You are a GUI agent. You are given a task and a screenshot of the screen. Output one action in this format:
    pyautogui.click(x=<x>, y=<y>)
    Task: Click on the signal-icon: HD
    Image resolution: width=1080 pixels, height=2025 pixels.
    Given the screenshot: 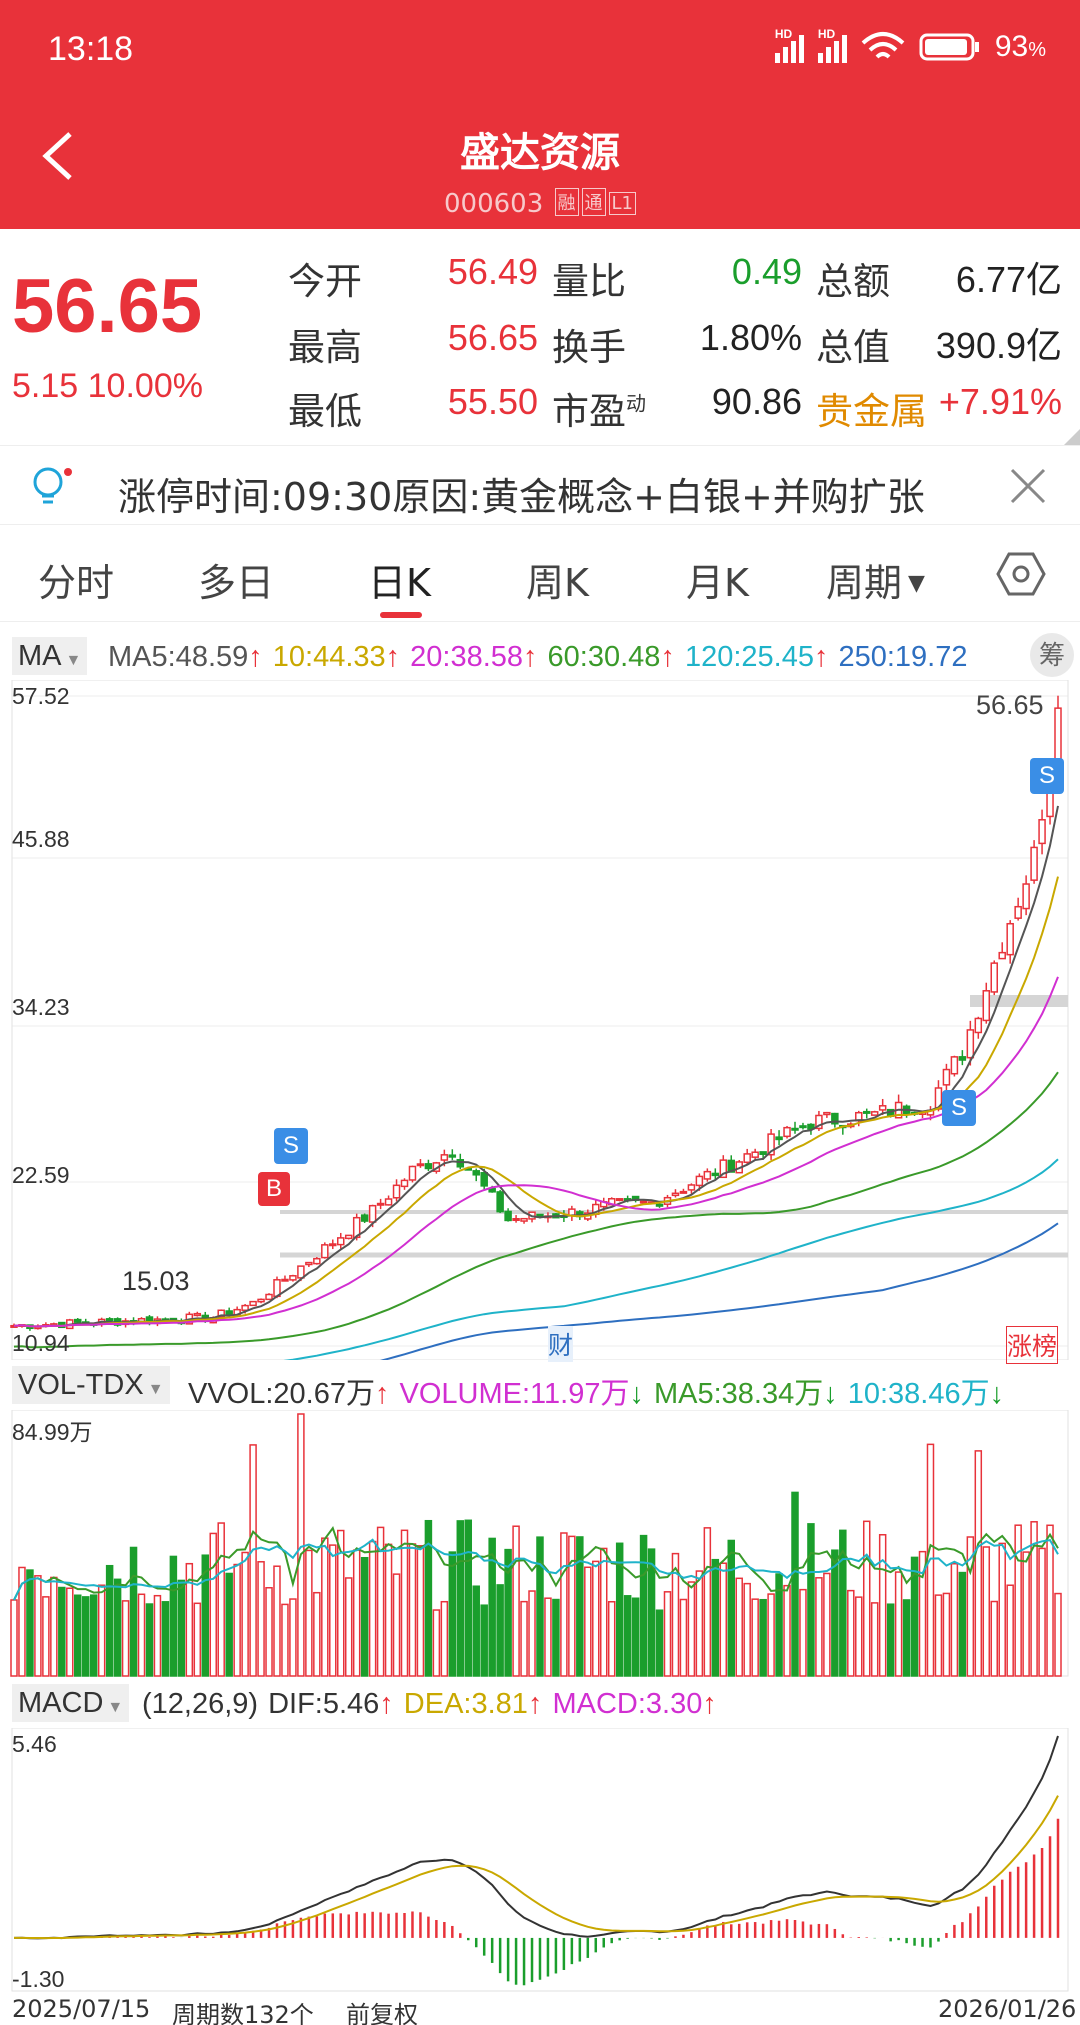 What is the action you would take?
    pyautogui.click(x=789, y=45)
    